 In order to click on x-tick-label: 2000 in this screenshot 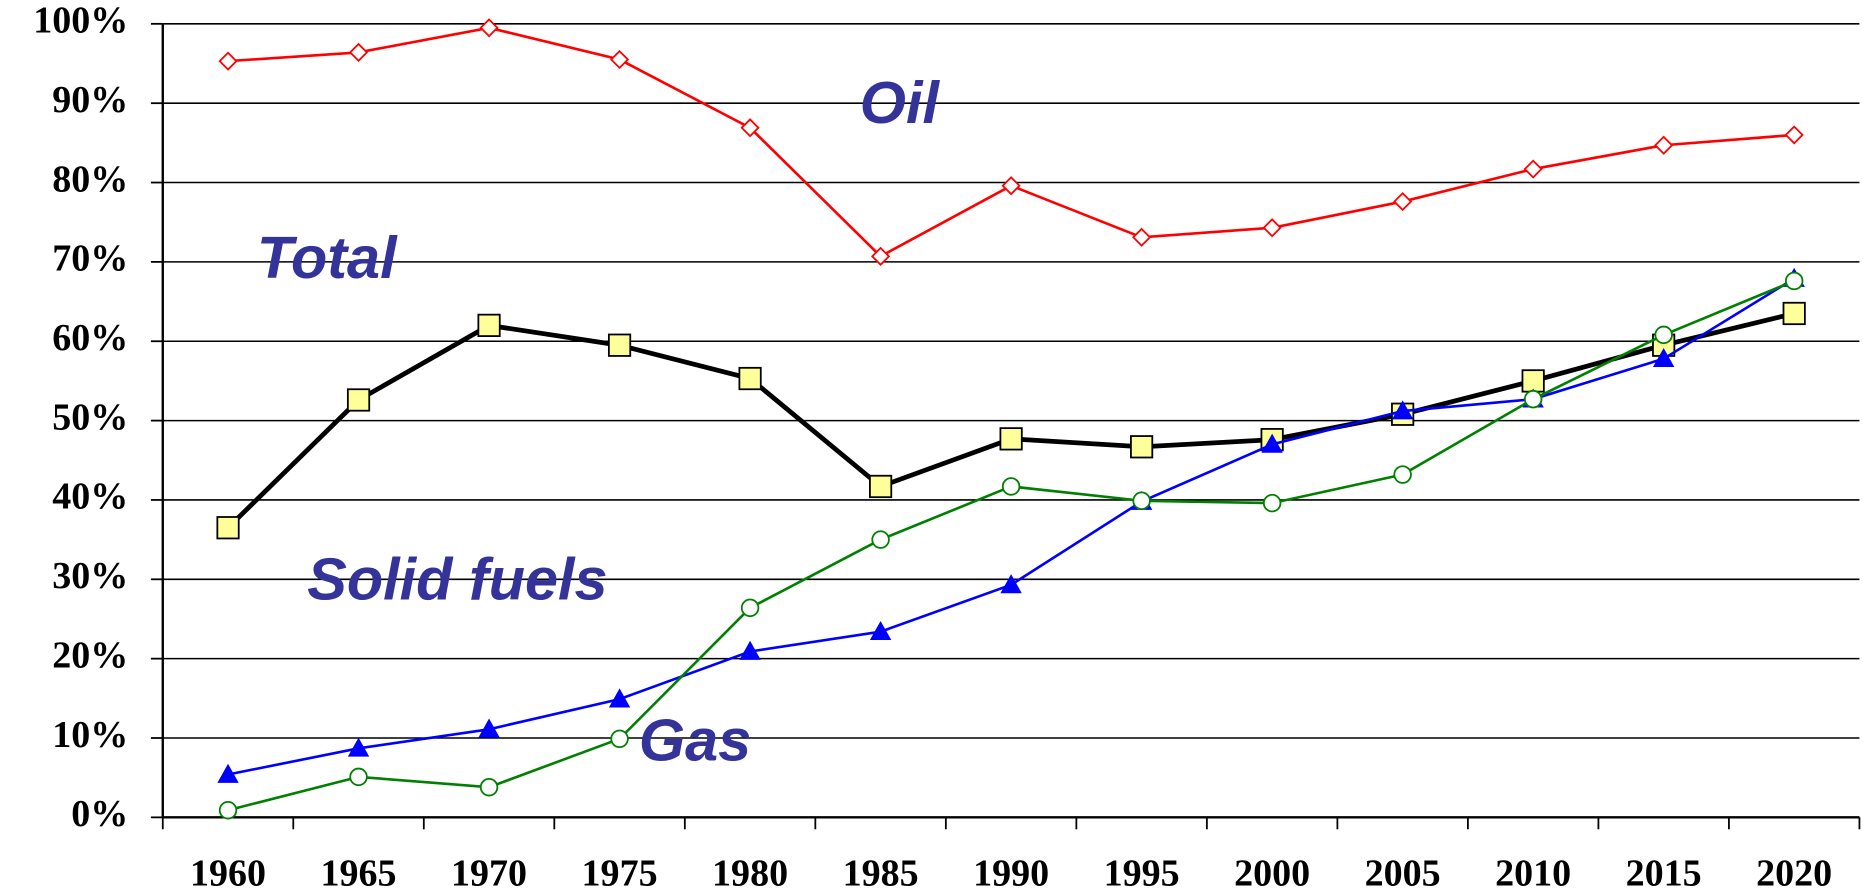, I will do `click(1272, 874)`.